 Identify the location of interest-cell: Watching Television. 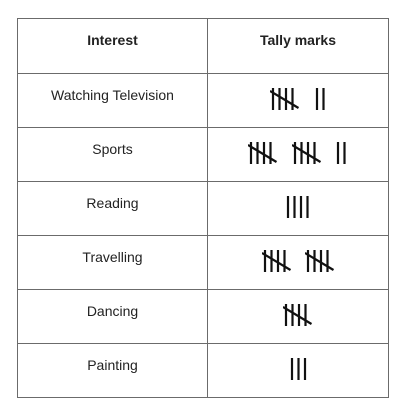
(112, 100).